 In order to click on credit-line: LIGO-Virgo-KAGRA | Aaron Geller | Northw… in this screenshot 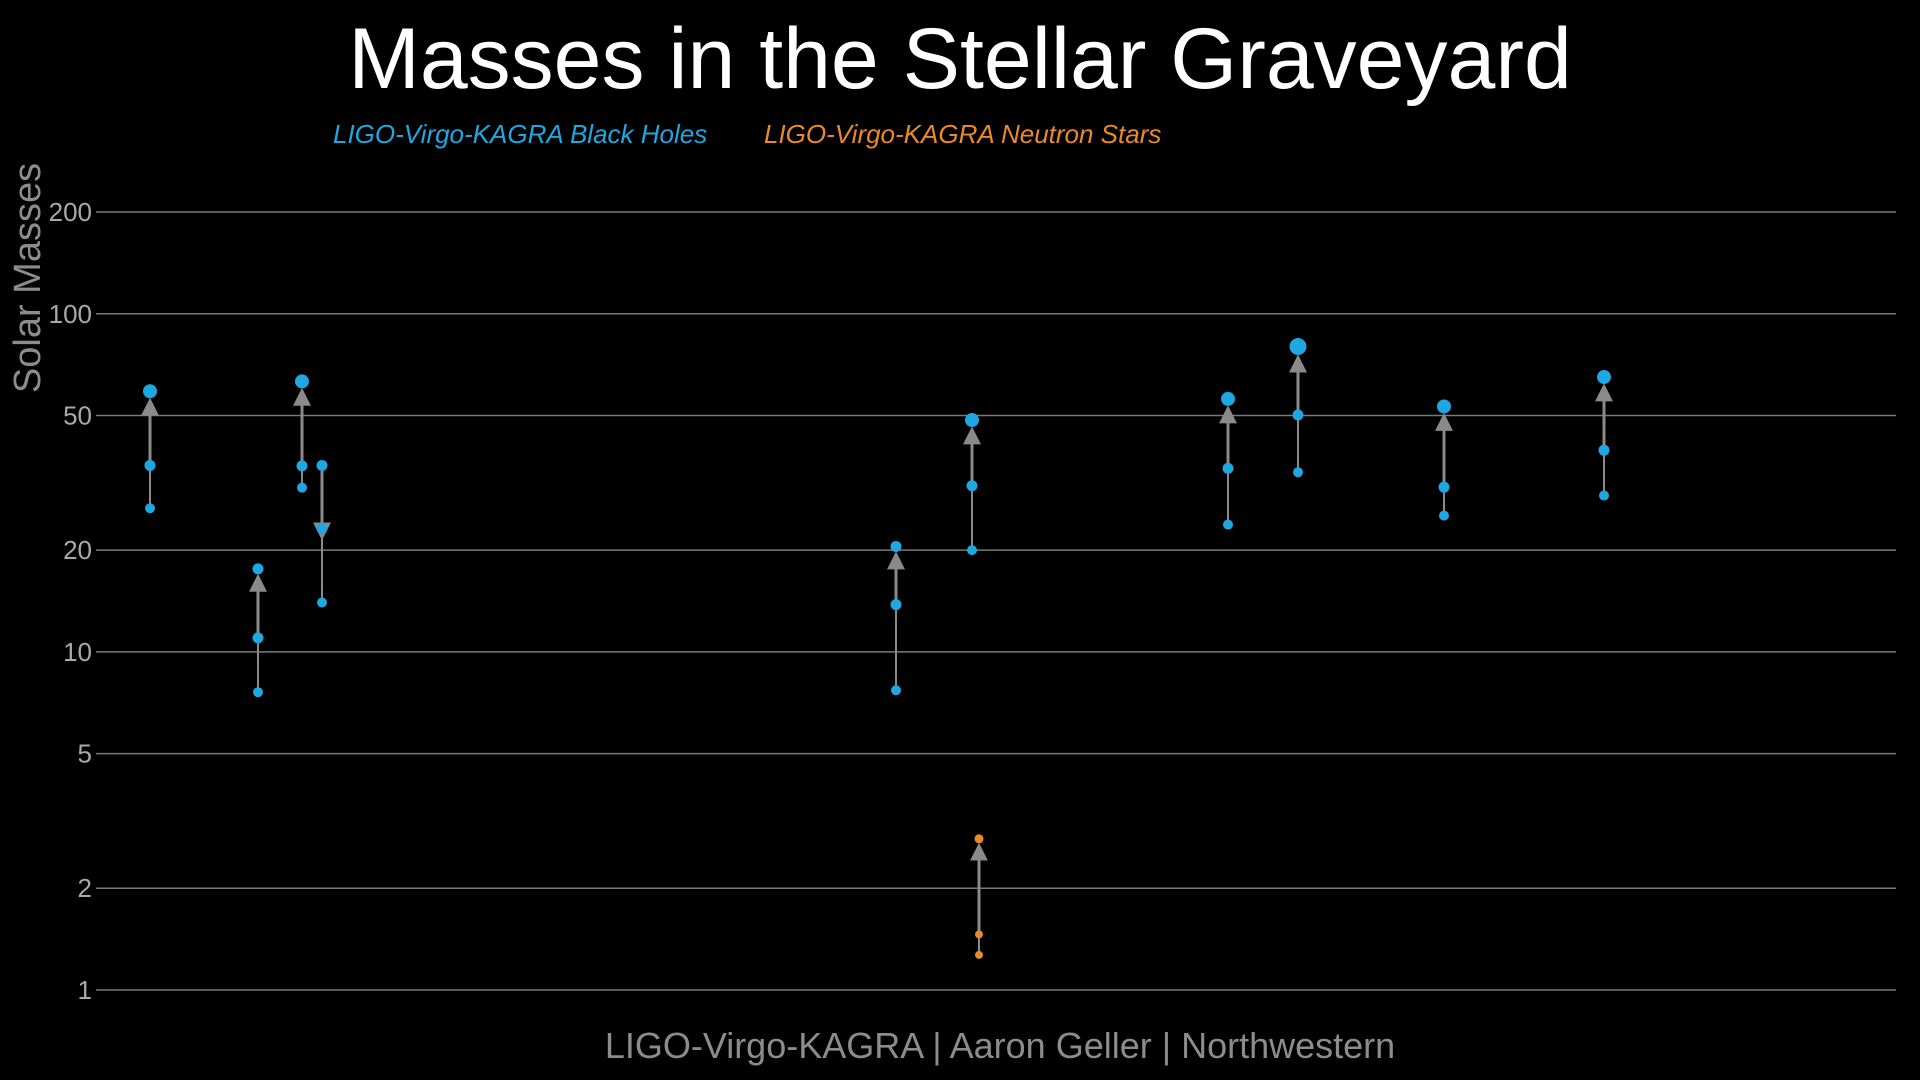, I will do `click(1000, 1045)`.